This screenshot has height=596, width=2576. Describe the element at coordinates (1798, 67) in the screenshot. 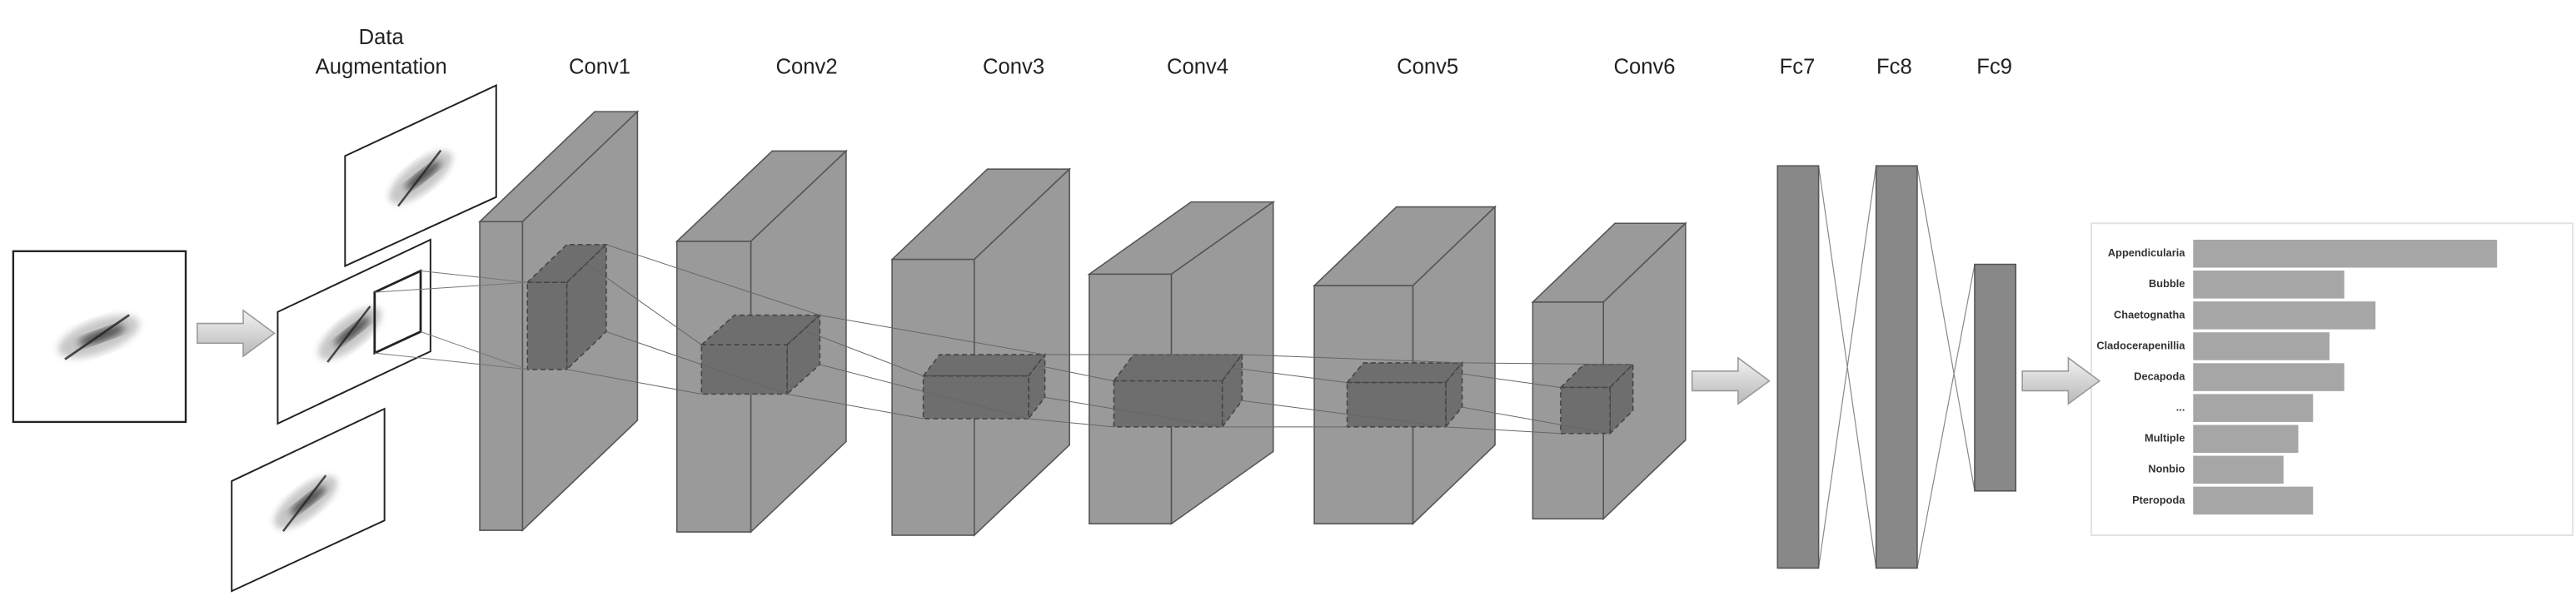

I see `layer-label: Fc7` at that location.